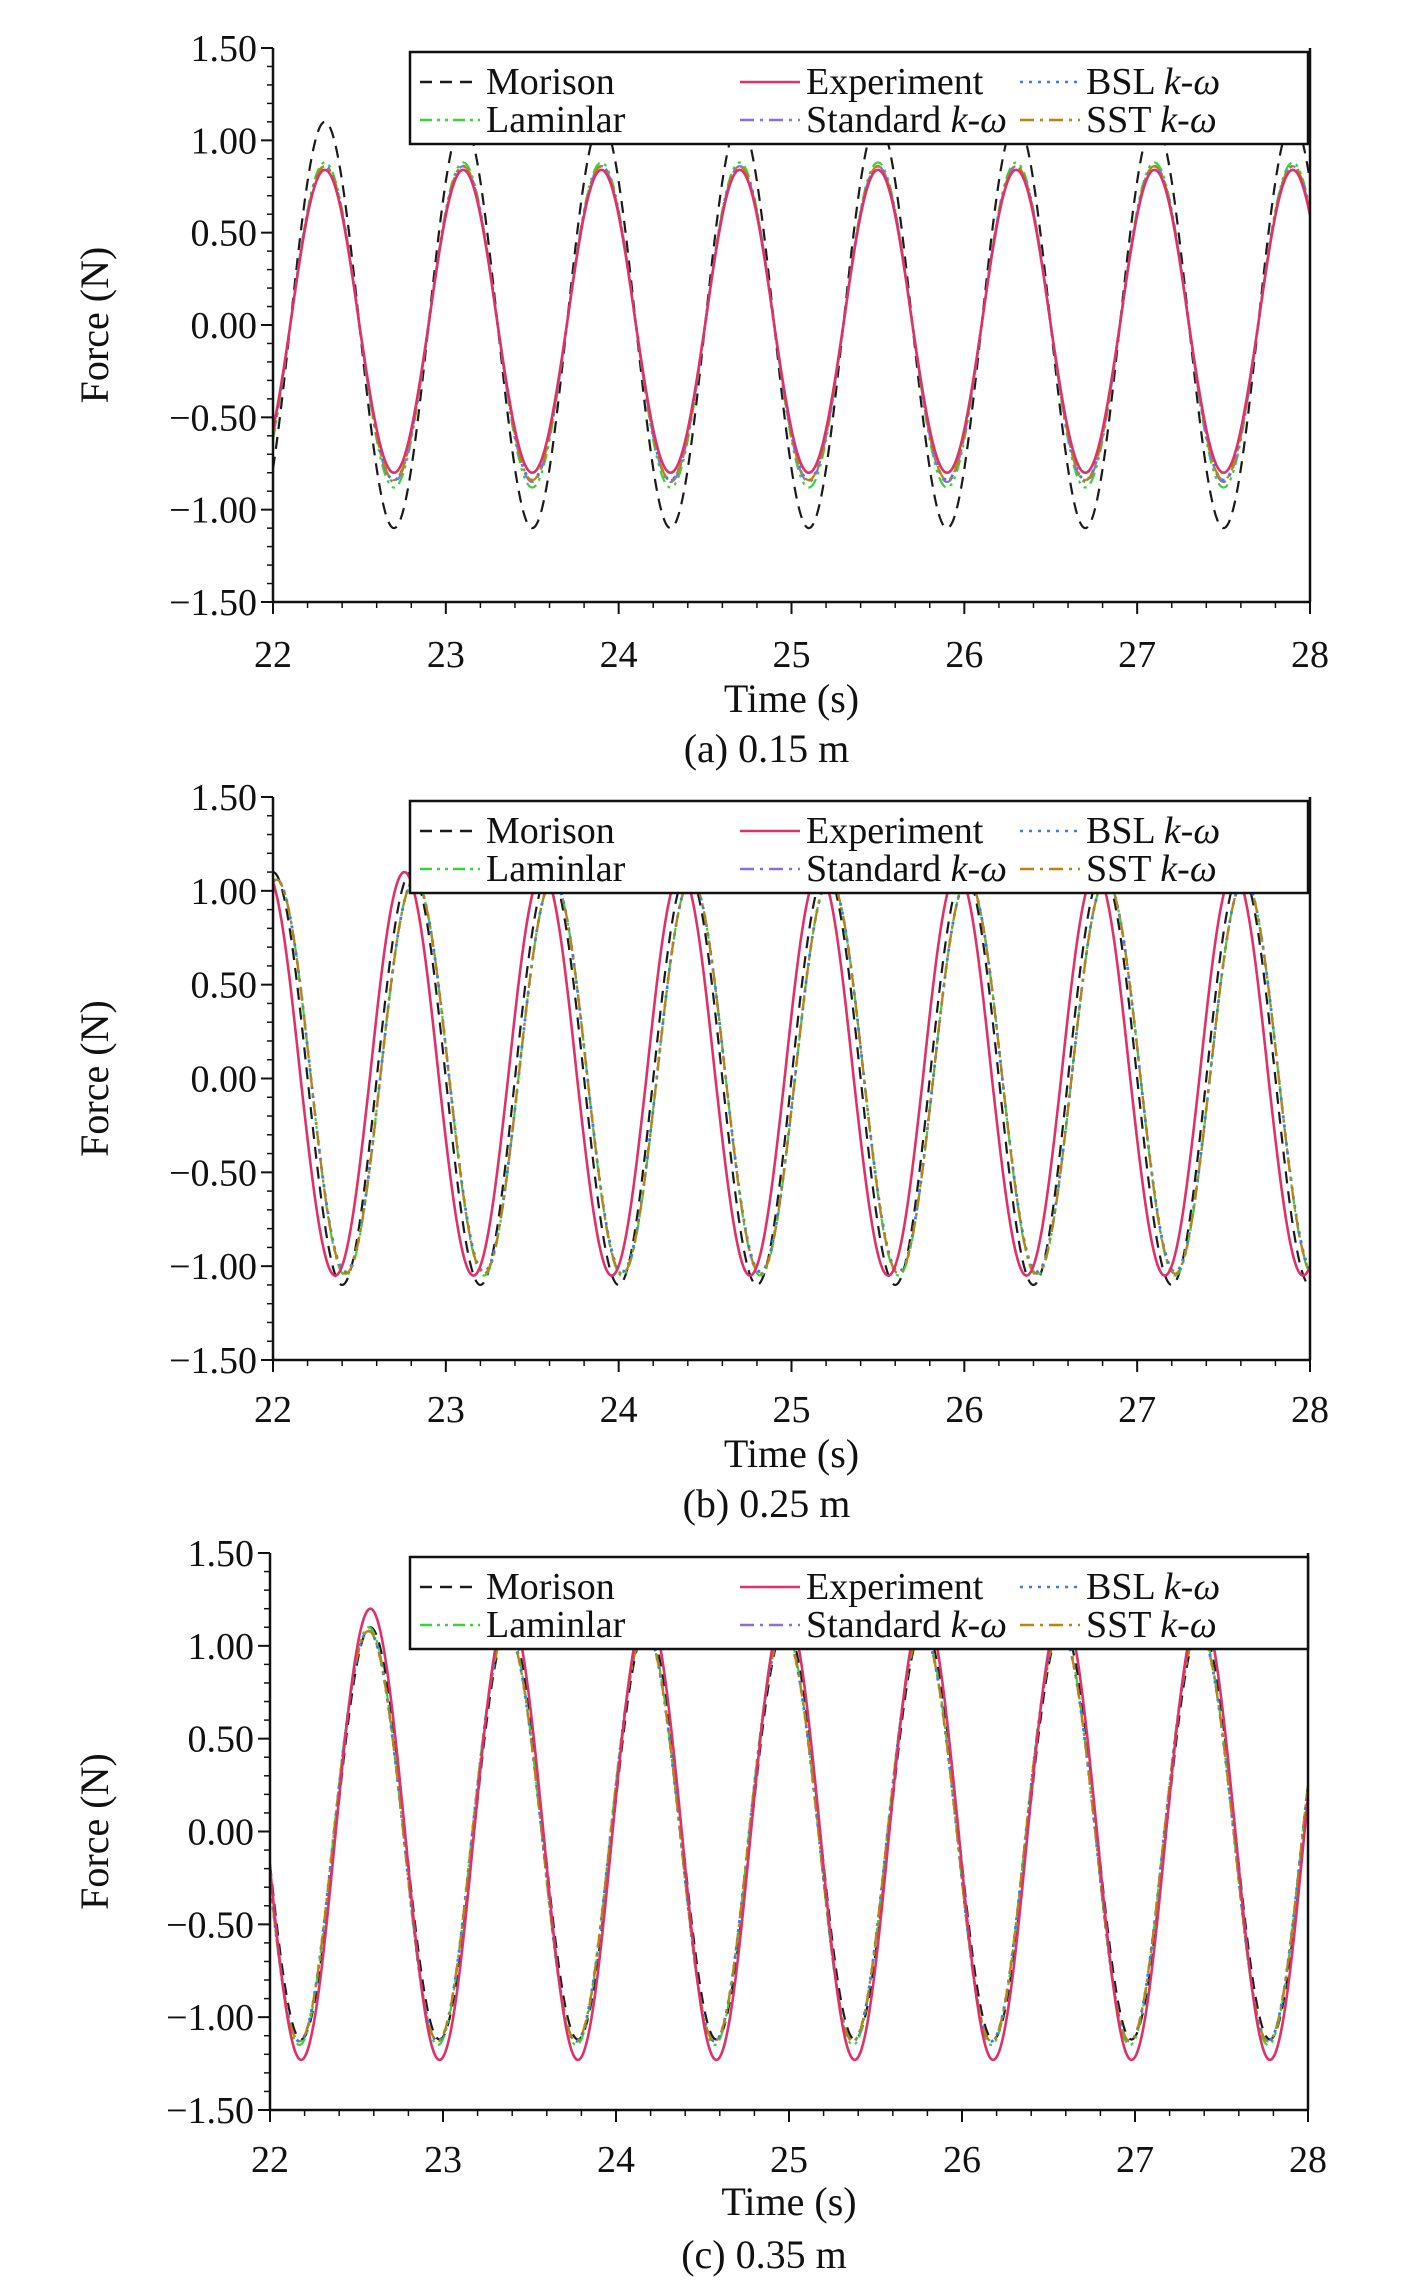 The height and width of the screenshot is (2294, 1418). I want to click on panel-caption: (b) 0.25 m, so click(767, 1503).